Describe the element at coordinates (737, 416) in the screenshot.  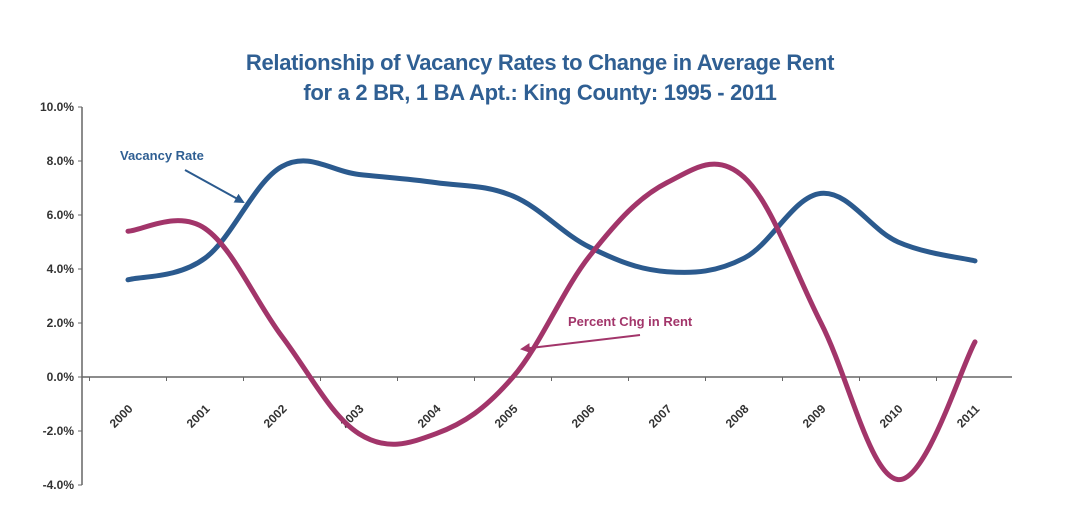
I see `x-tick-label: 2008` at that location.